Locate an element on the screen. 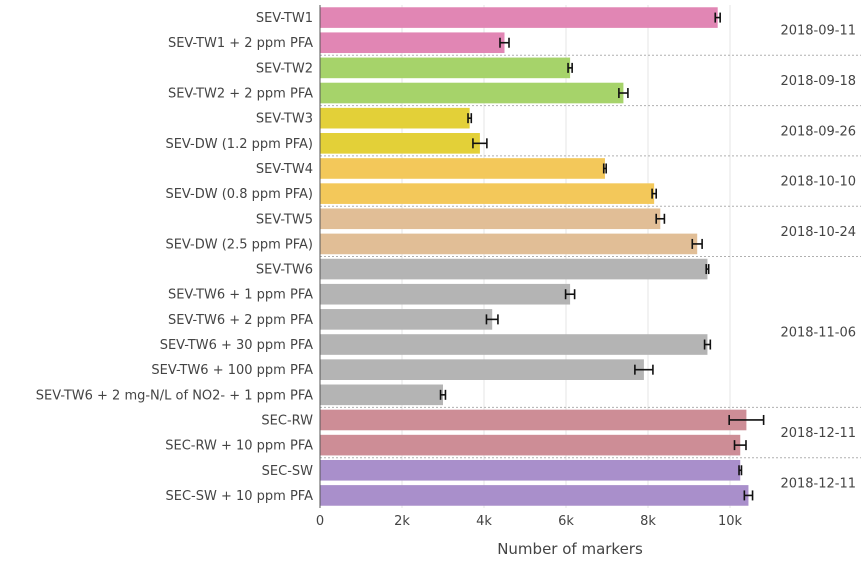 The image size is (861, 561). category-label-15: SEV-TW6 + 2 mg-N/L of NO2- + 1 ppm PFA is located at coordinates (174, 395).